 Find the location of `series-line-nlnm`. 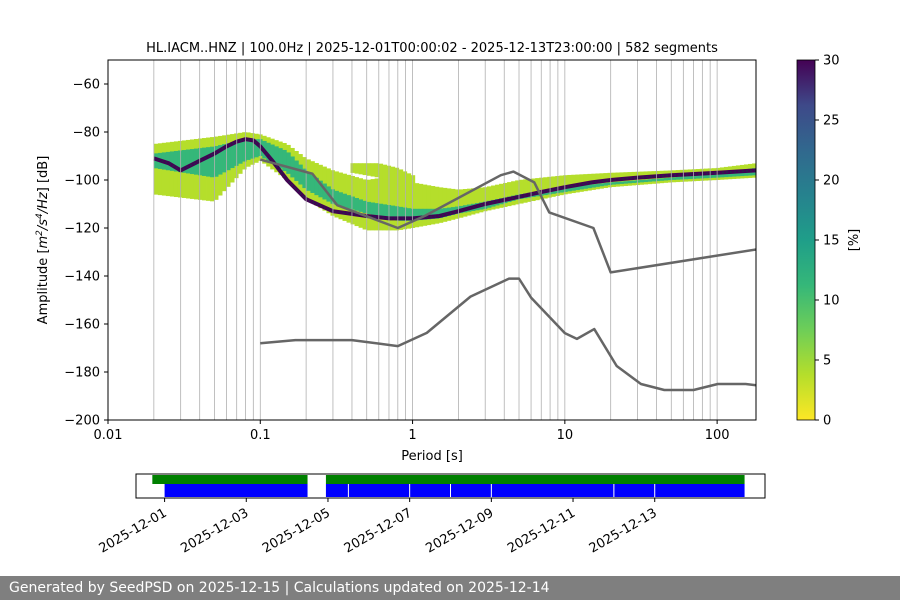

series-line-nlnm is located at coordinates (508, 334).